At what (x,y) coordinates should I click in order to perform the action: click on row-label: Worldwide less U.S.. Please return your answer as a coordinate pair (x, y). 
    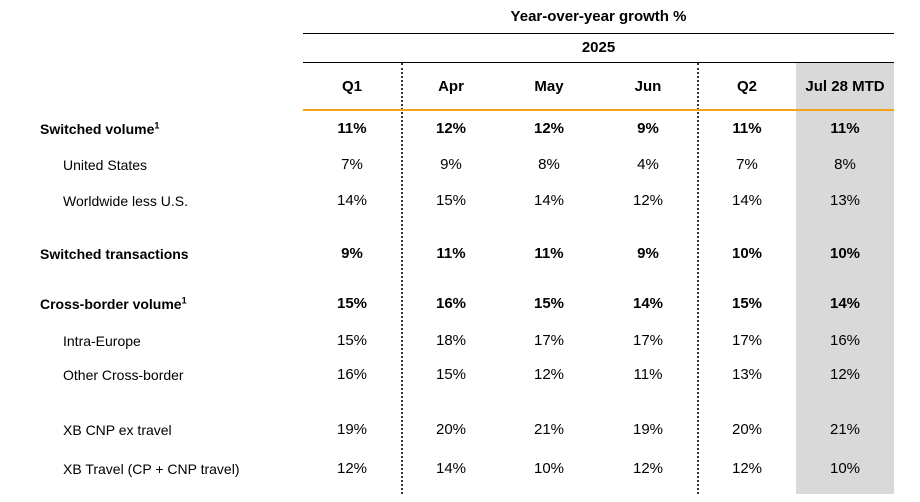
    Looking at the image, I should click on (125, 201).